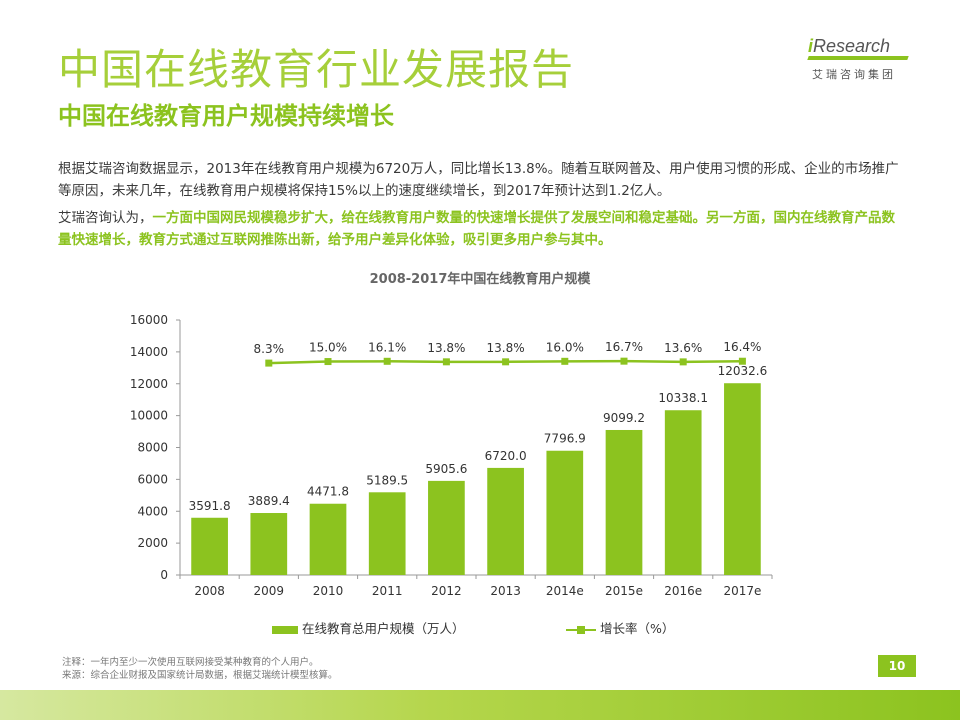 This screenshot has width=960, height=720. Describe the element at coordinates (152, 511) in the screenshot. I see `y-tick-label: 4000` at that location.